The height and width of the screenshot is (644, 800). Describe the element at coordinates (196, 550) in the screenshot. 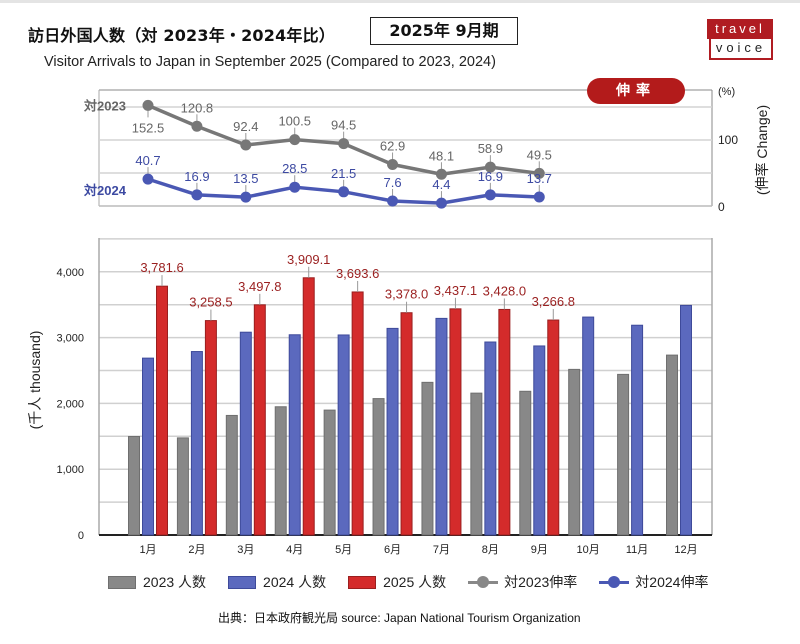

I see `bar-category-label: 2月` at that location.